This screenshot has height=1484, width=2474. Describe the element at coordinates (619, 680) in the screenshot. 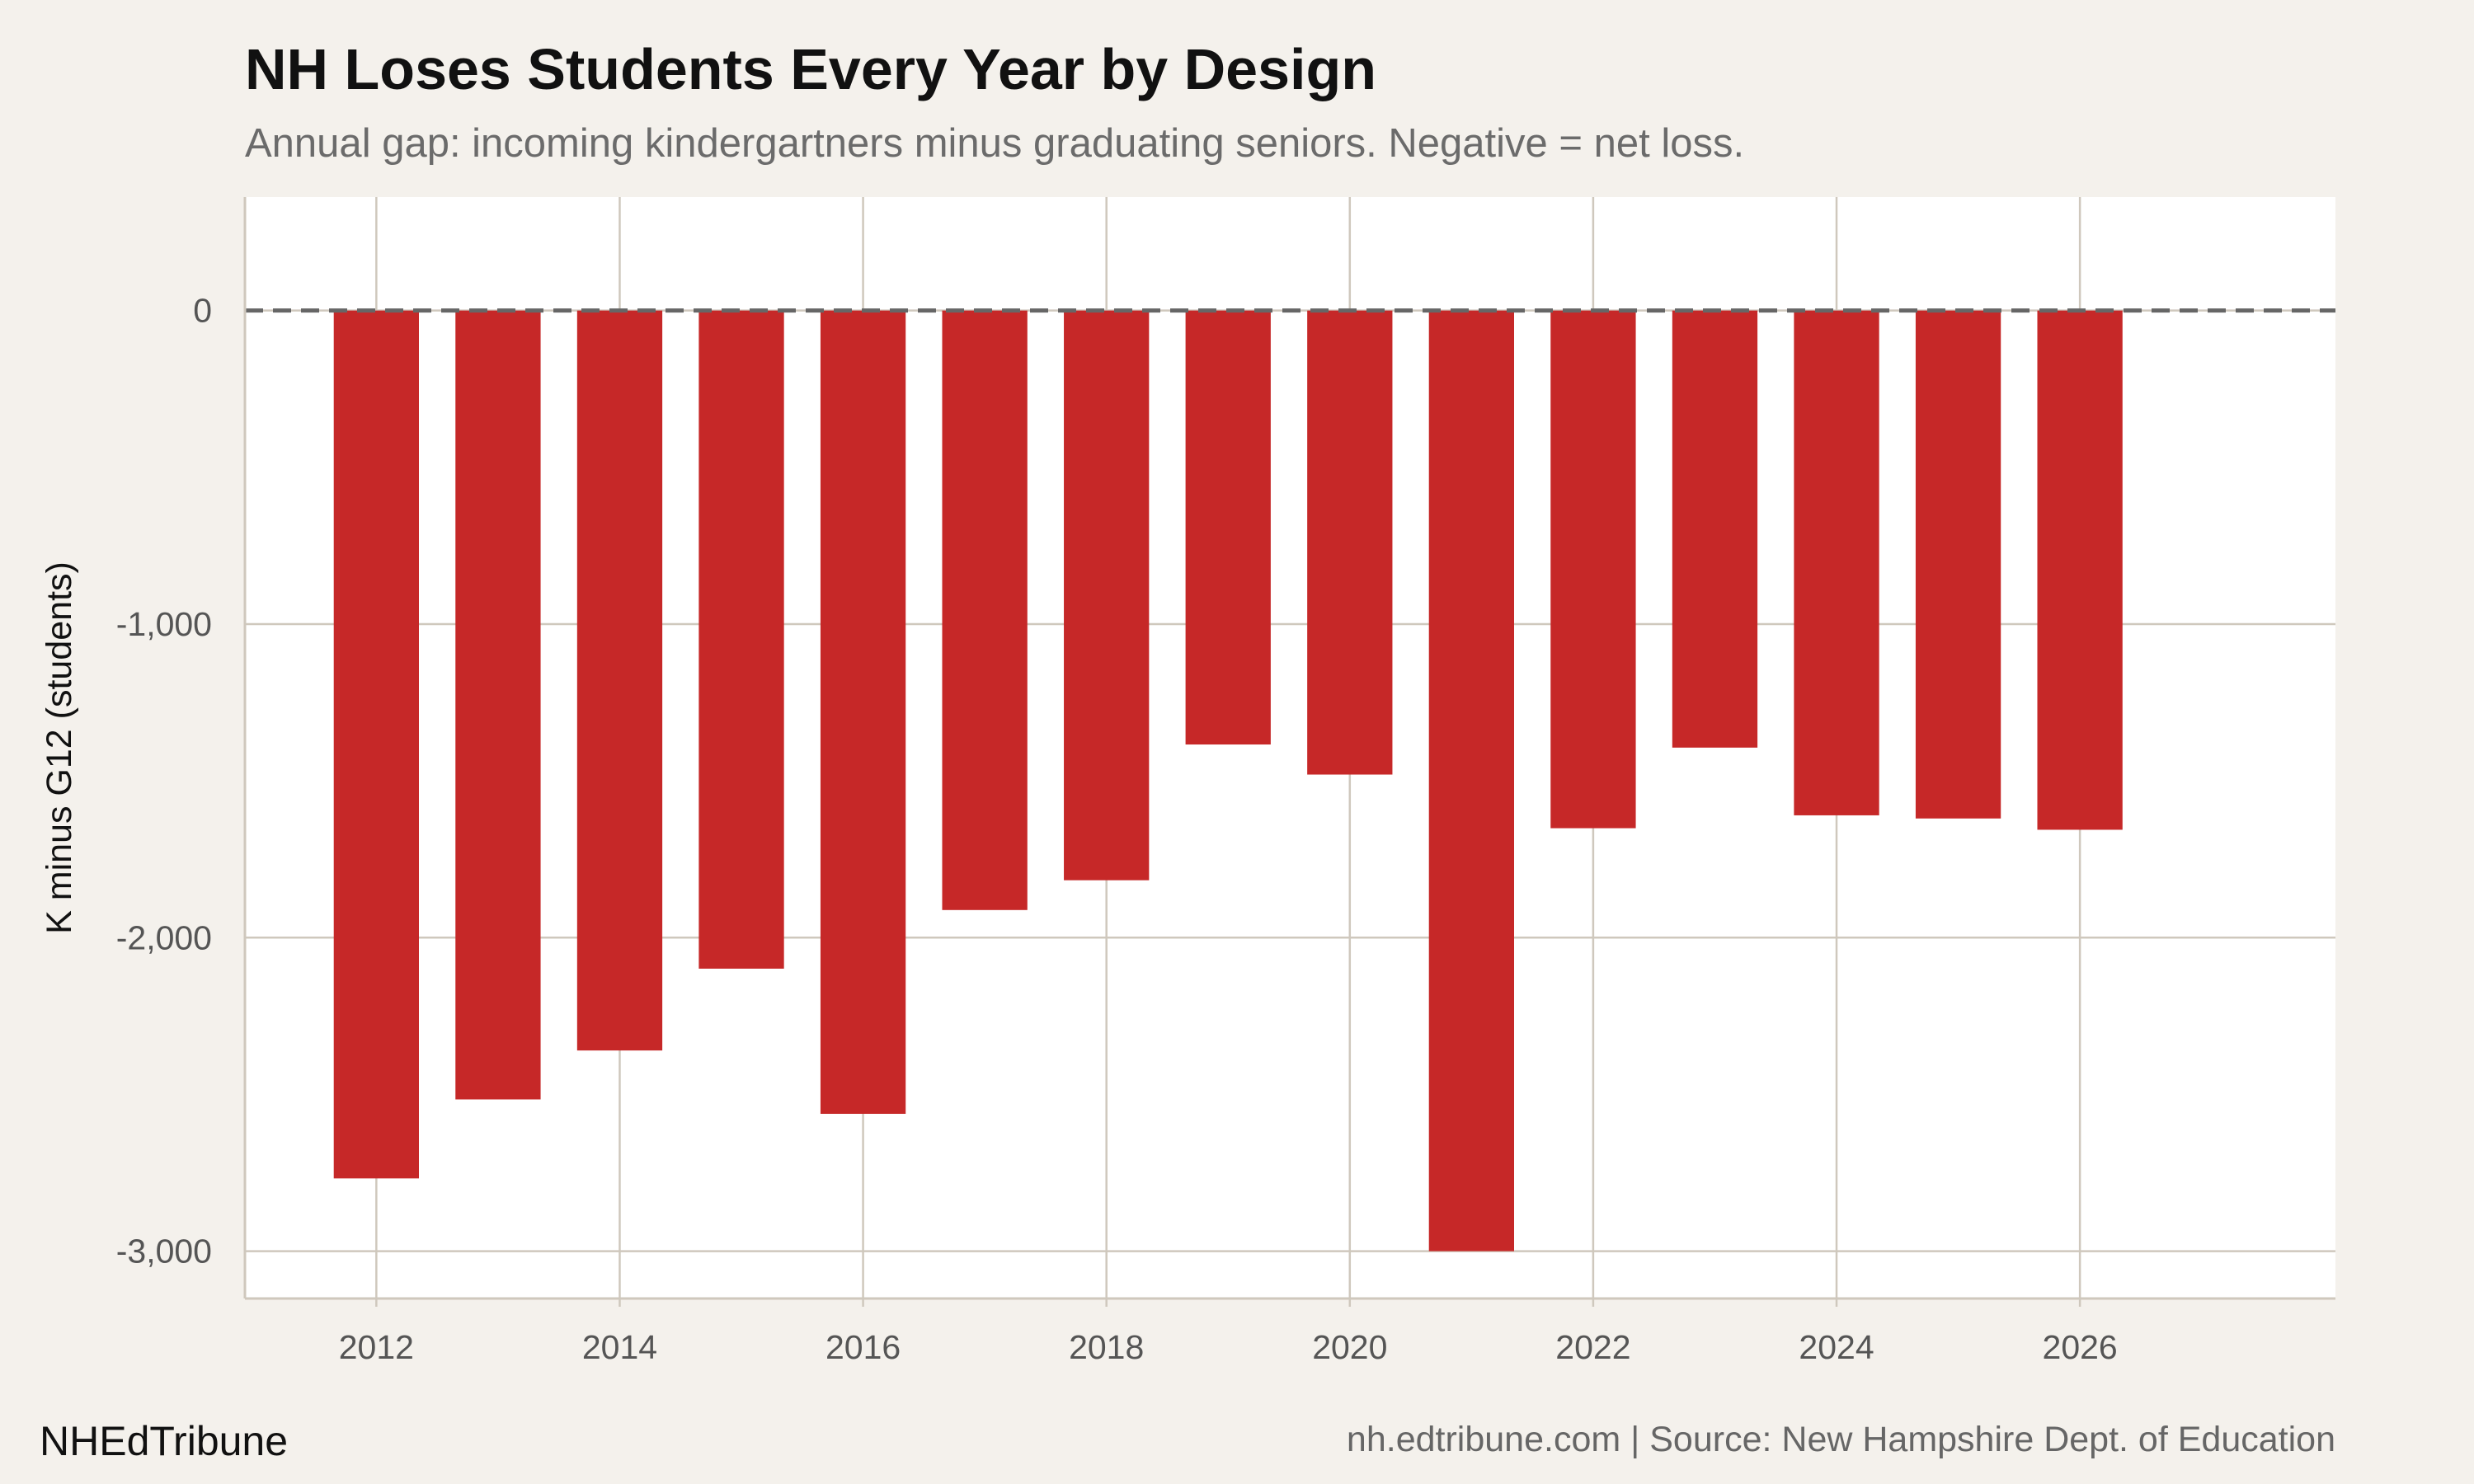

I see `bar-2014` at that location.